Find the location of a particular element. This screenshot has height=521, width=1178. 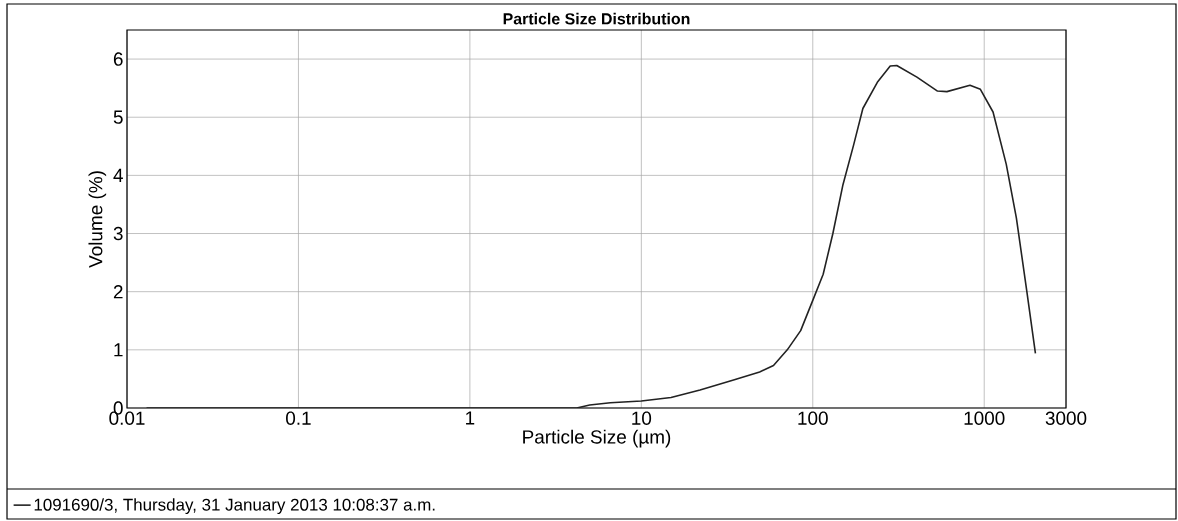

x-tick-label: 3000 is located at coordinates (1066, 418).